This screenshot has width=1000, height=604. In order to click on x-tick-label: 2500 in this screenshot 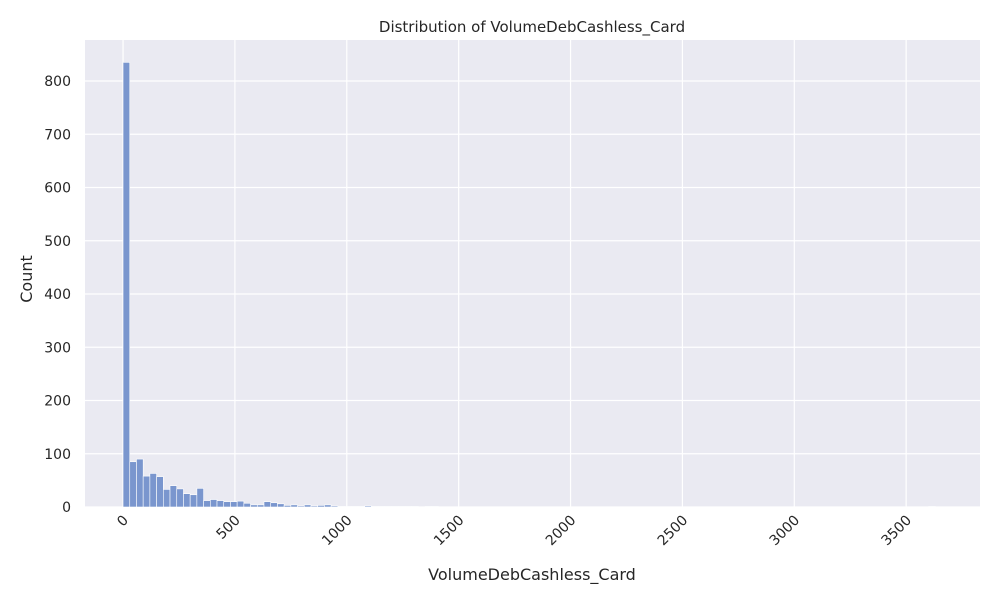, I will do `click(673, 531)`.